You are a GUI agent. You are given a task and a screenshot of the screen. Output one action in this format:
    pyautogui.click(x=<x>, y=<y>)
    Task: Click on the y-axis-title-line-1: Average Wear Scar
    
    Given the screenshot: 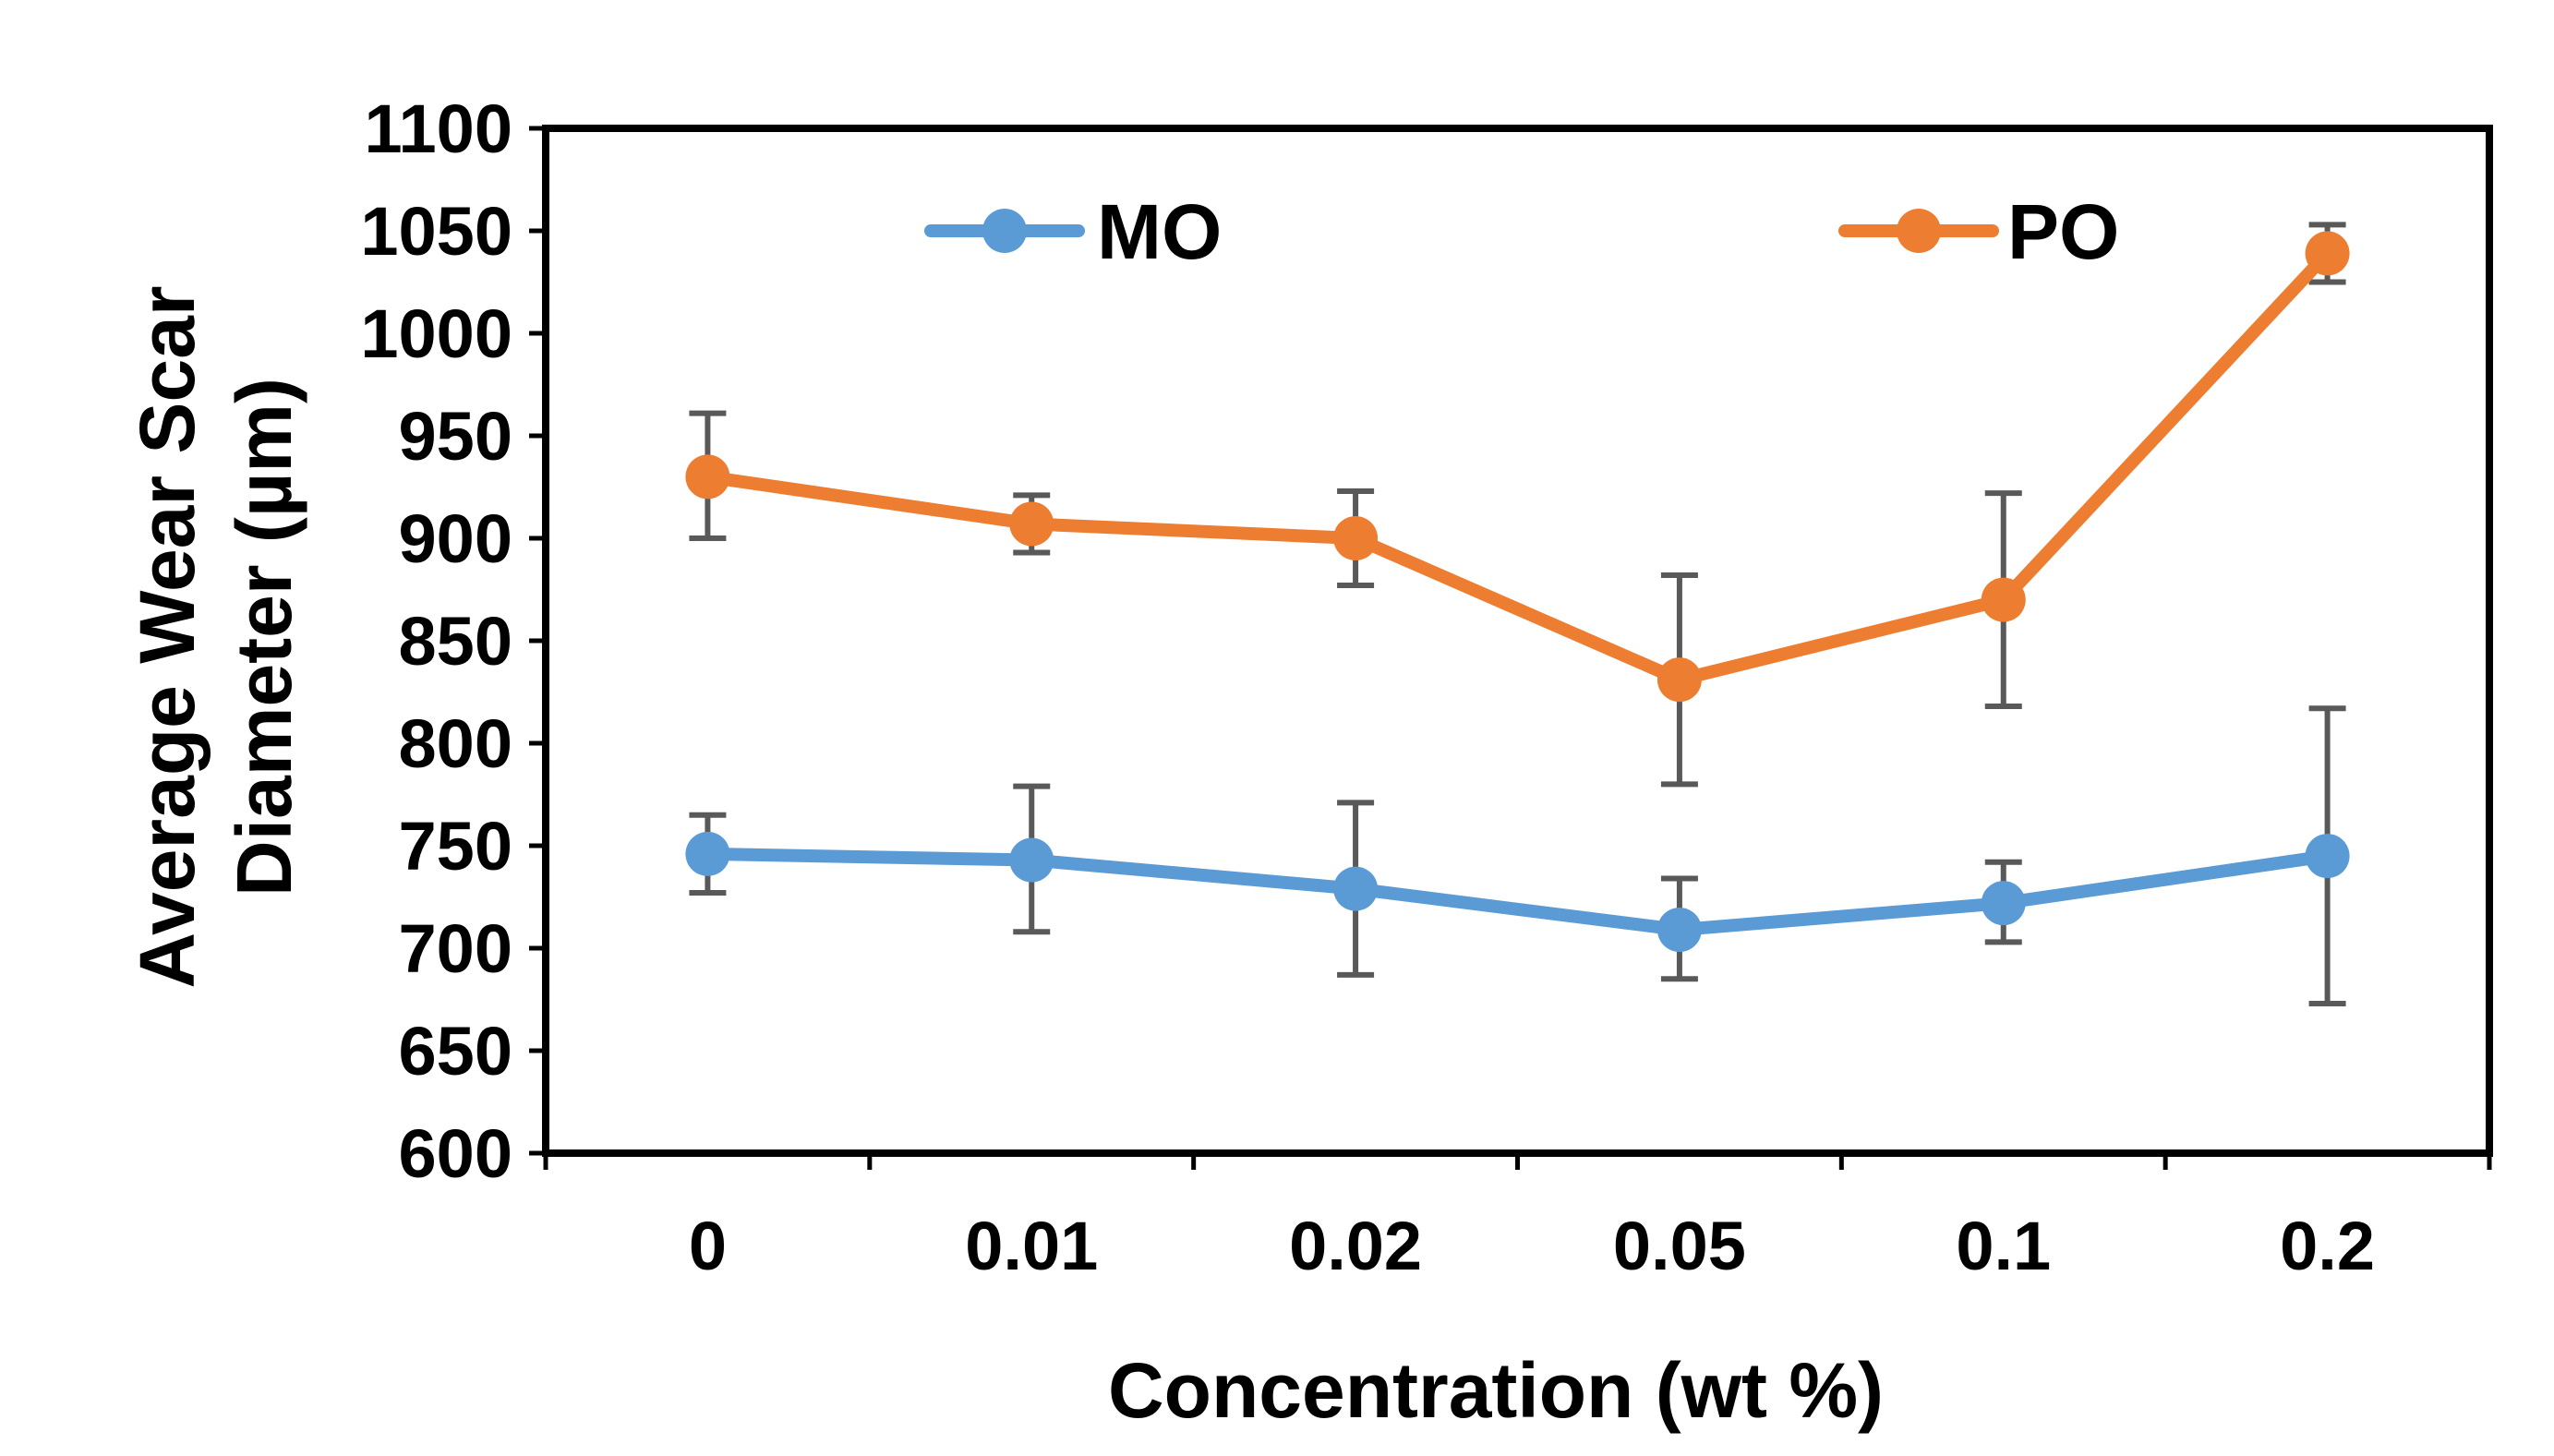 What is the action you would take?
    pyautogui.click(x=168, y=636)
    